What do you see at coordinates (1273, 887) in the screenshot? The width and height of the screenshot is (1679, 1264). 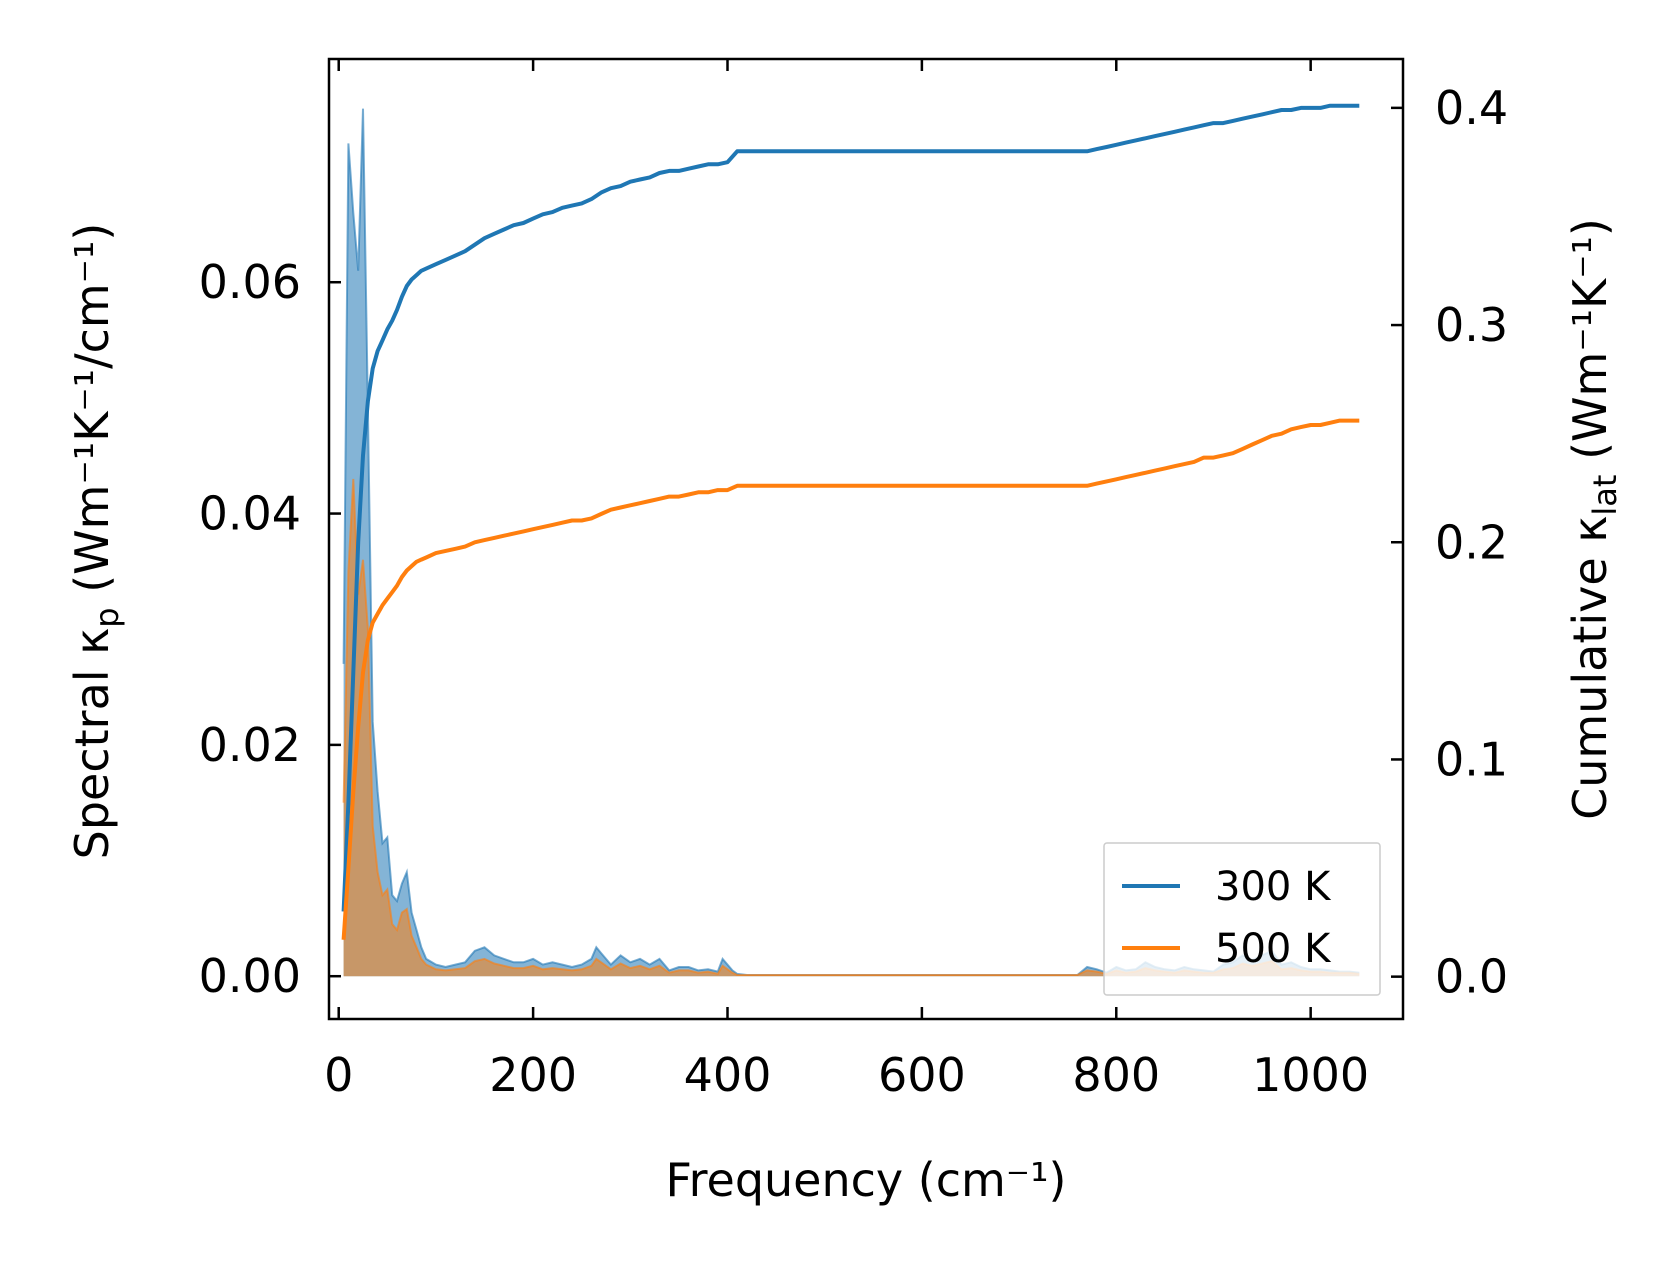 I see `legend-label-300k: 300 K` at bounding box center [1273, 887].